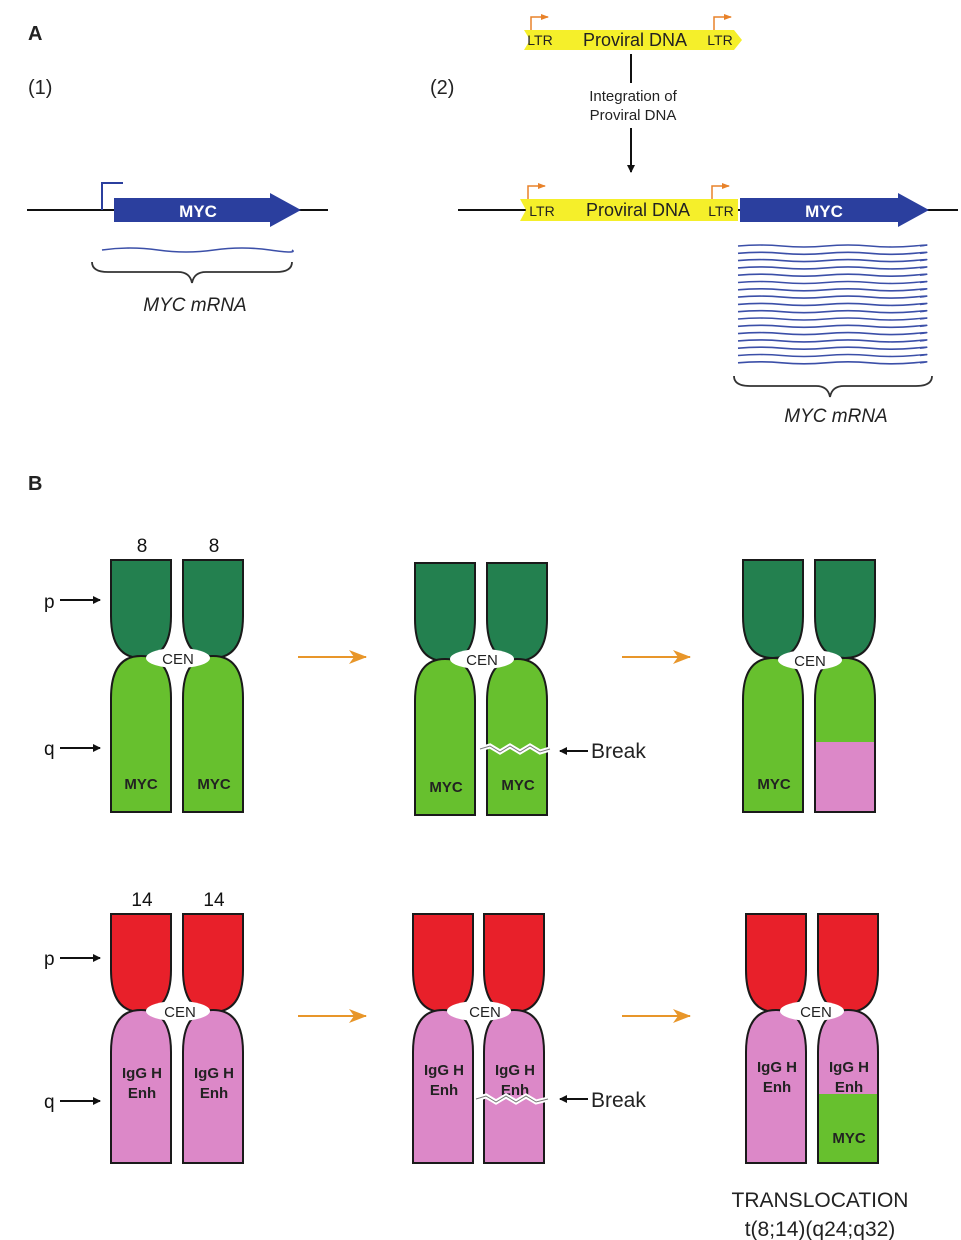 Image resolution: width=961 pixels, height=1240 pixels. Describe the element at coordinates (835, 416) in the screenshot. I see `mrna-label-2: MYC mRNA` at that location.